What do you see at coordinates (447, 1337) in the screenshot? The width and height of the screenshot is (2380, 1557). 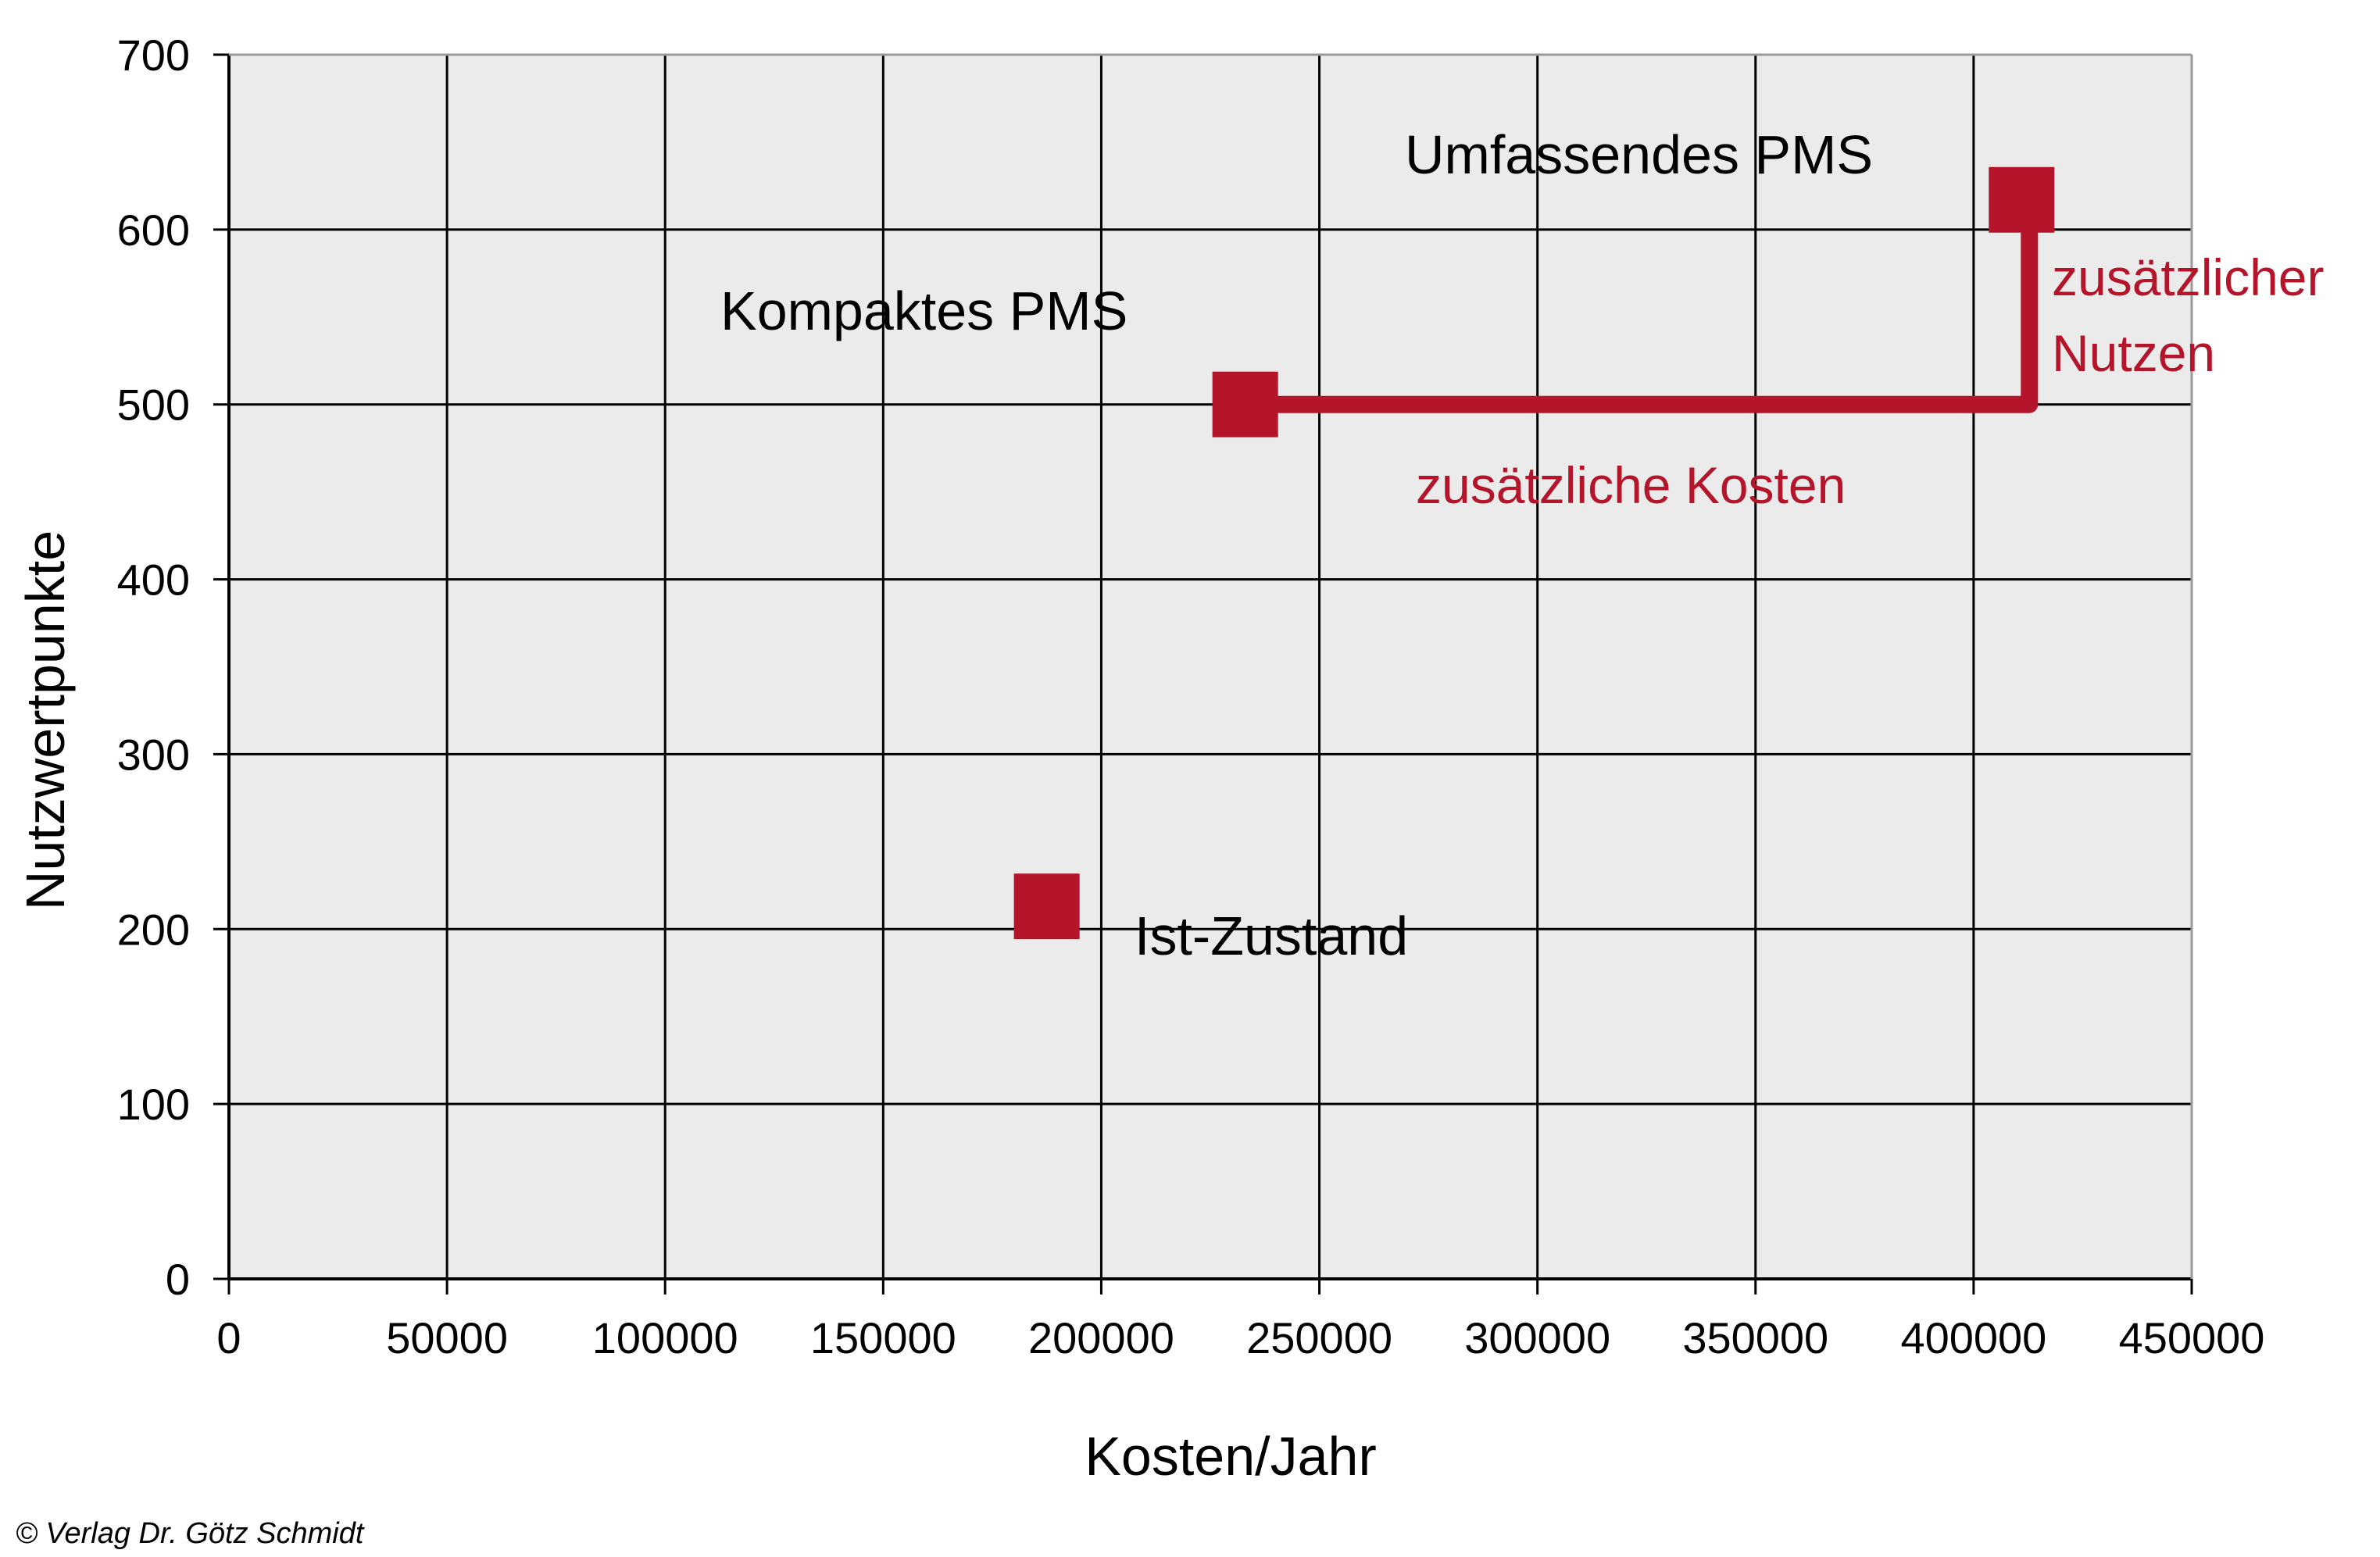 I see `x-tick-label: 50000` at bounding box center [447, 1337].